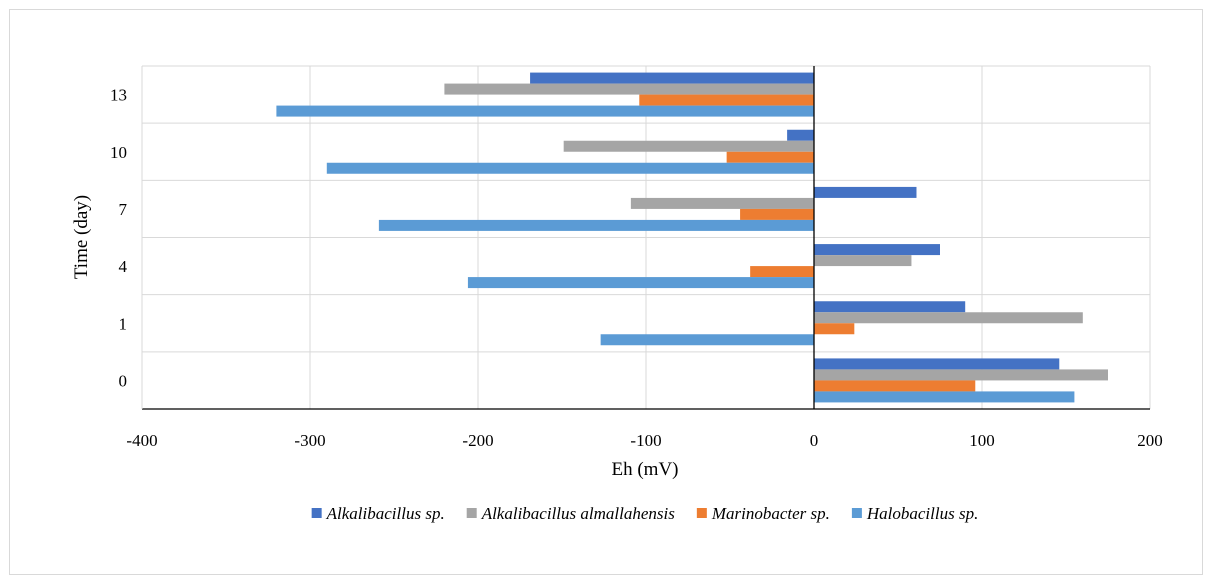 Image resolution: width=1214 pixels, height=585 pixels. What do you see at coordinates (123, 380) in the screenshot?
I see `y-tick-label: 0` at bounding box center [123, 380].